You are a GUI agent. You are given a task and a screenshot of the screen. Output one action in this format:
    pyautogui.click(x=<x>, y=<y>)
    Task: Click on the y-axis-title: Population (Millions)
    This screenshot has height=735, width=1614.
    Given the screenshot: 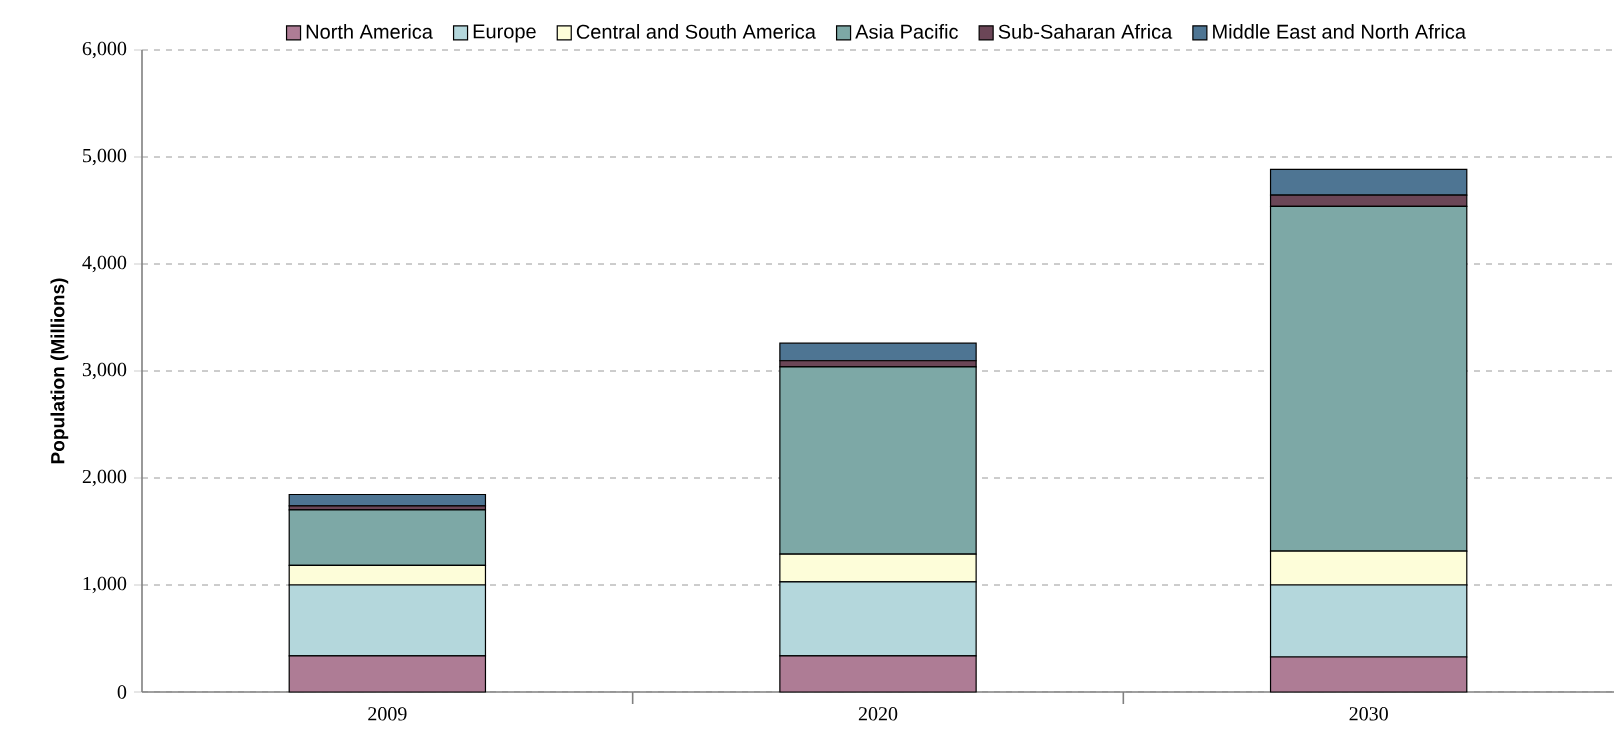 What is the action you would take?
    pyautogui.click(x=59, y=371)
    